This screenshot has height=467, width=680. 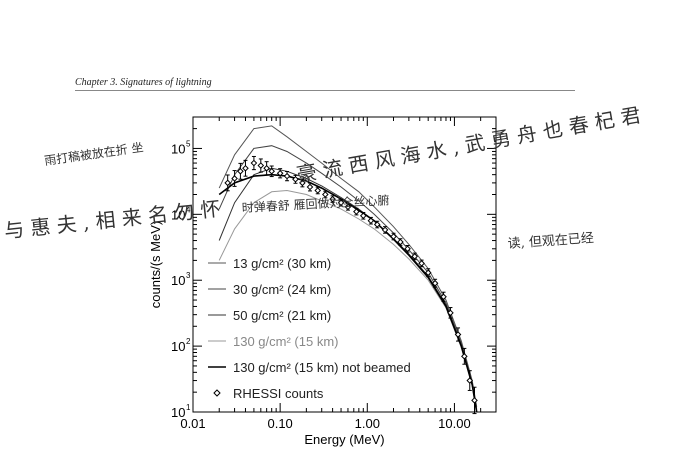 What do you see at coordinates (188, 407) in the screenshot?
I see `y-tick-exponent: 1` at bounding box center [188, 407].